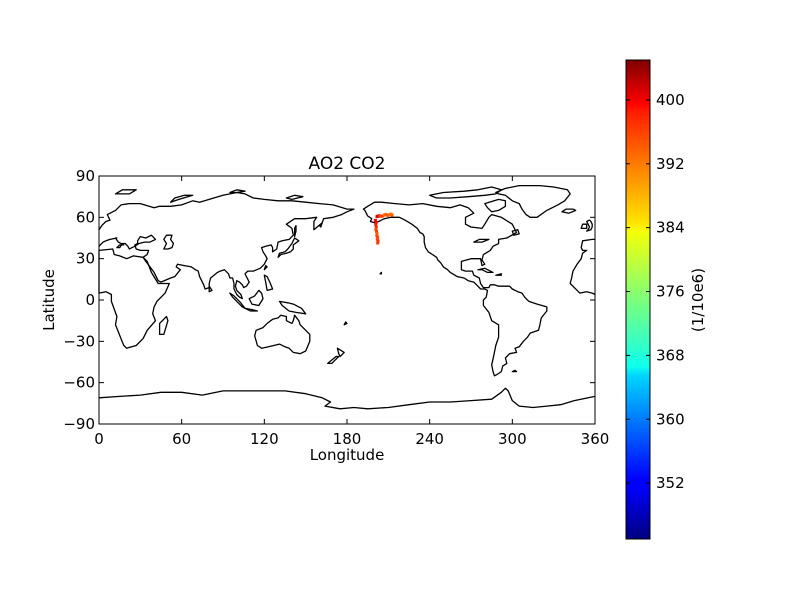  What do you see at coordinates (295, 231) in the screenshot?
I see `coastline-sakhalin` at bounding box center [295, 231].